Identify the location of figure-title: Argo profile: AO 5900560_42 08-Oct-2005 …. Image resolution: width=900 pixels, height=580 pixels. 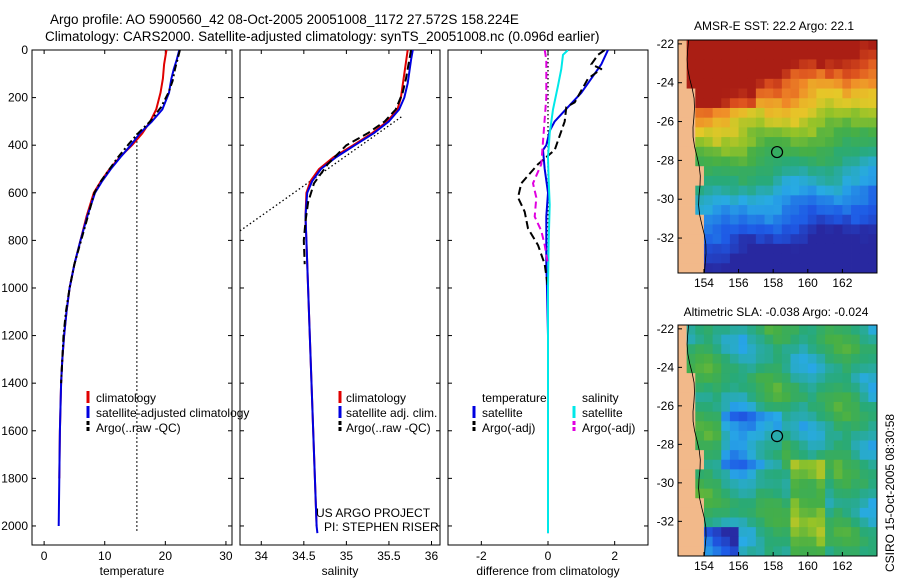
(352, 28).